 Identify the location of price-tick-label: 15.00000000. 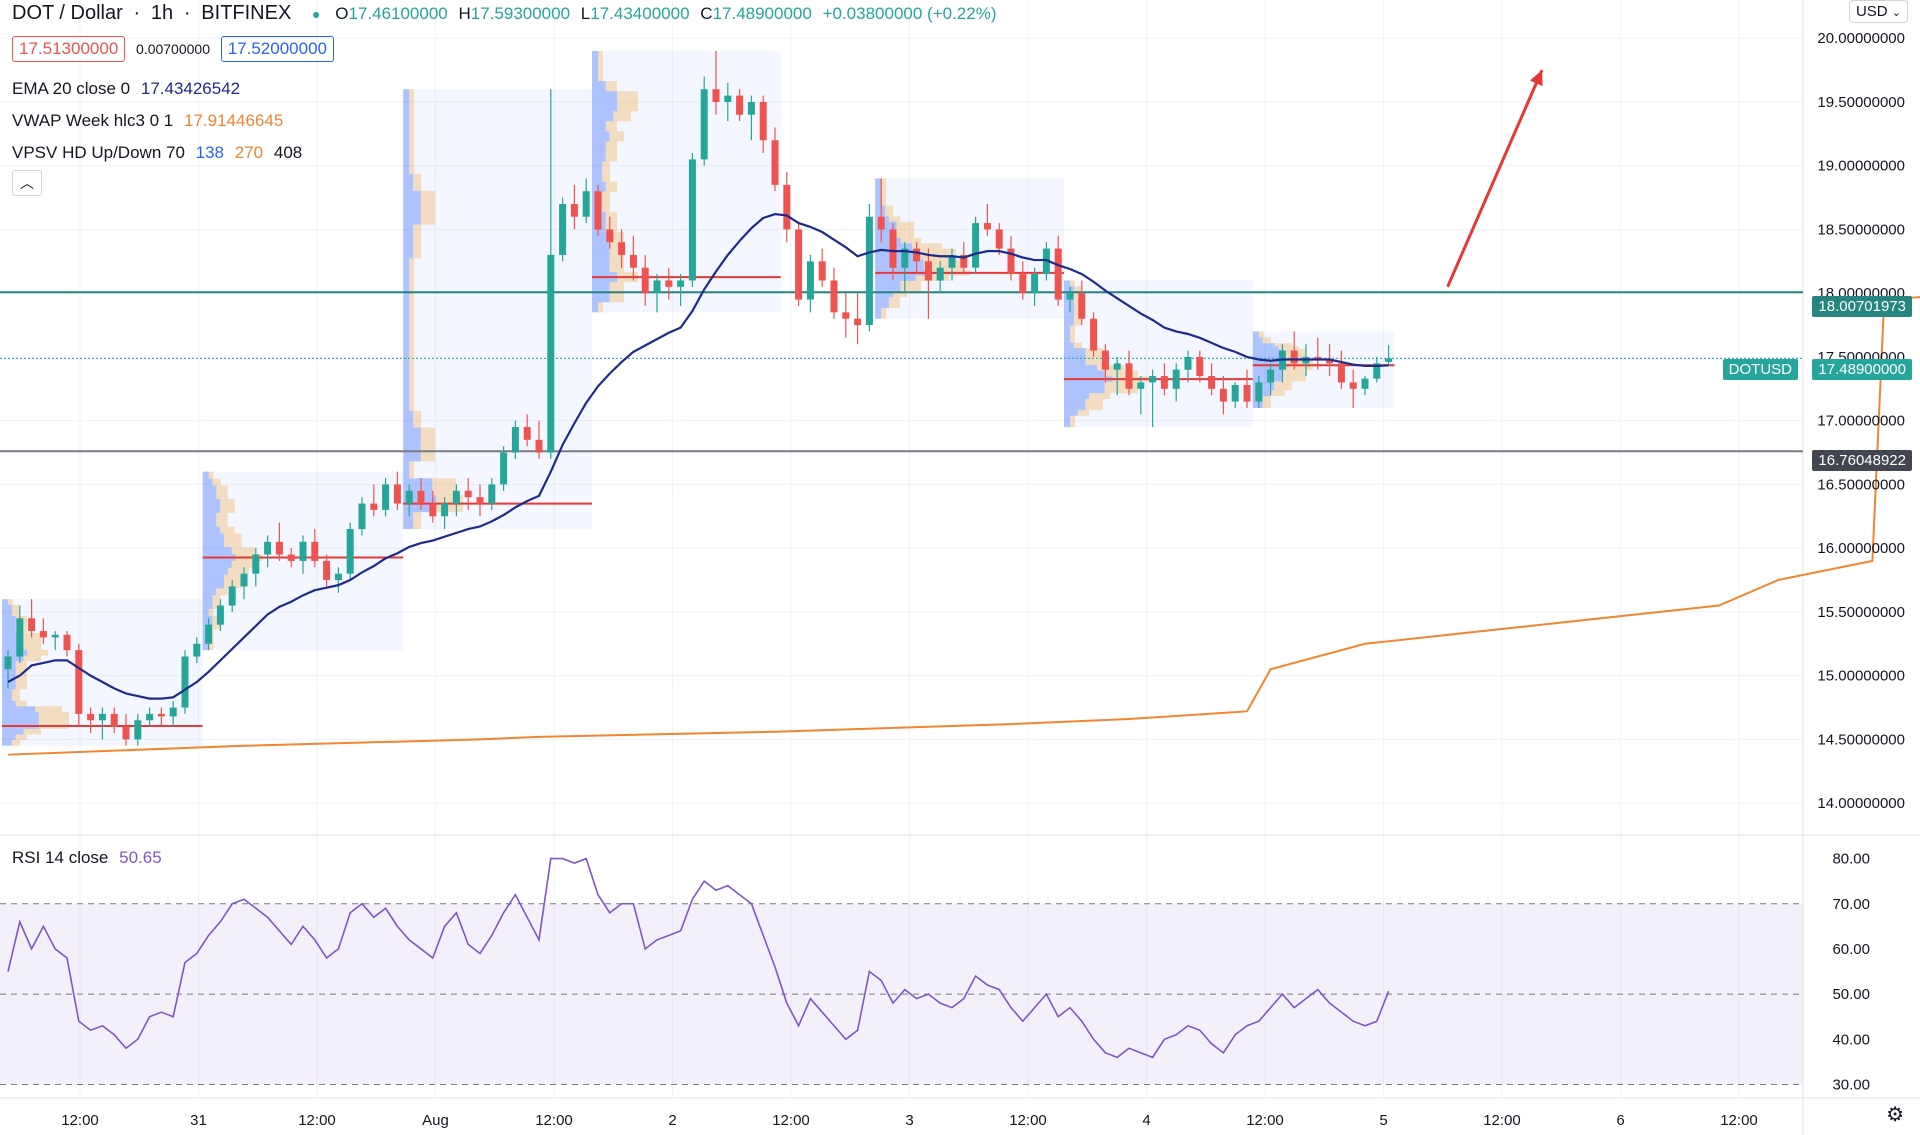
(1861, 676).